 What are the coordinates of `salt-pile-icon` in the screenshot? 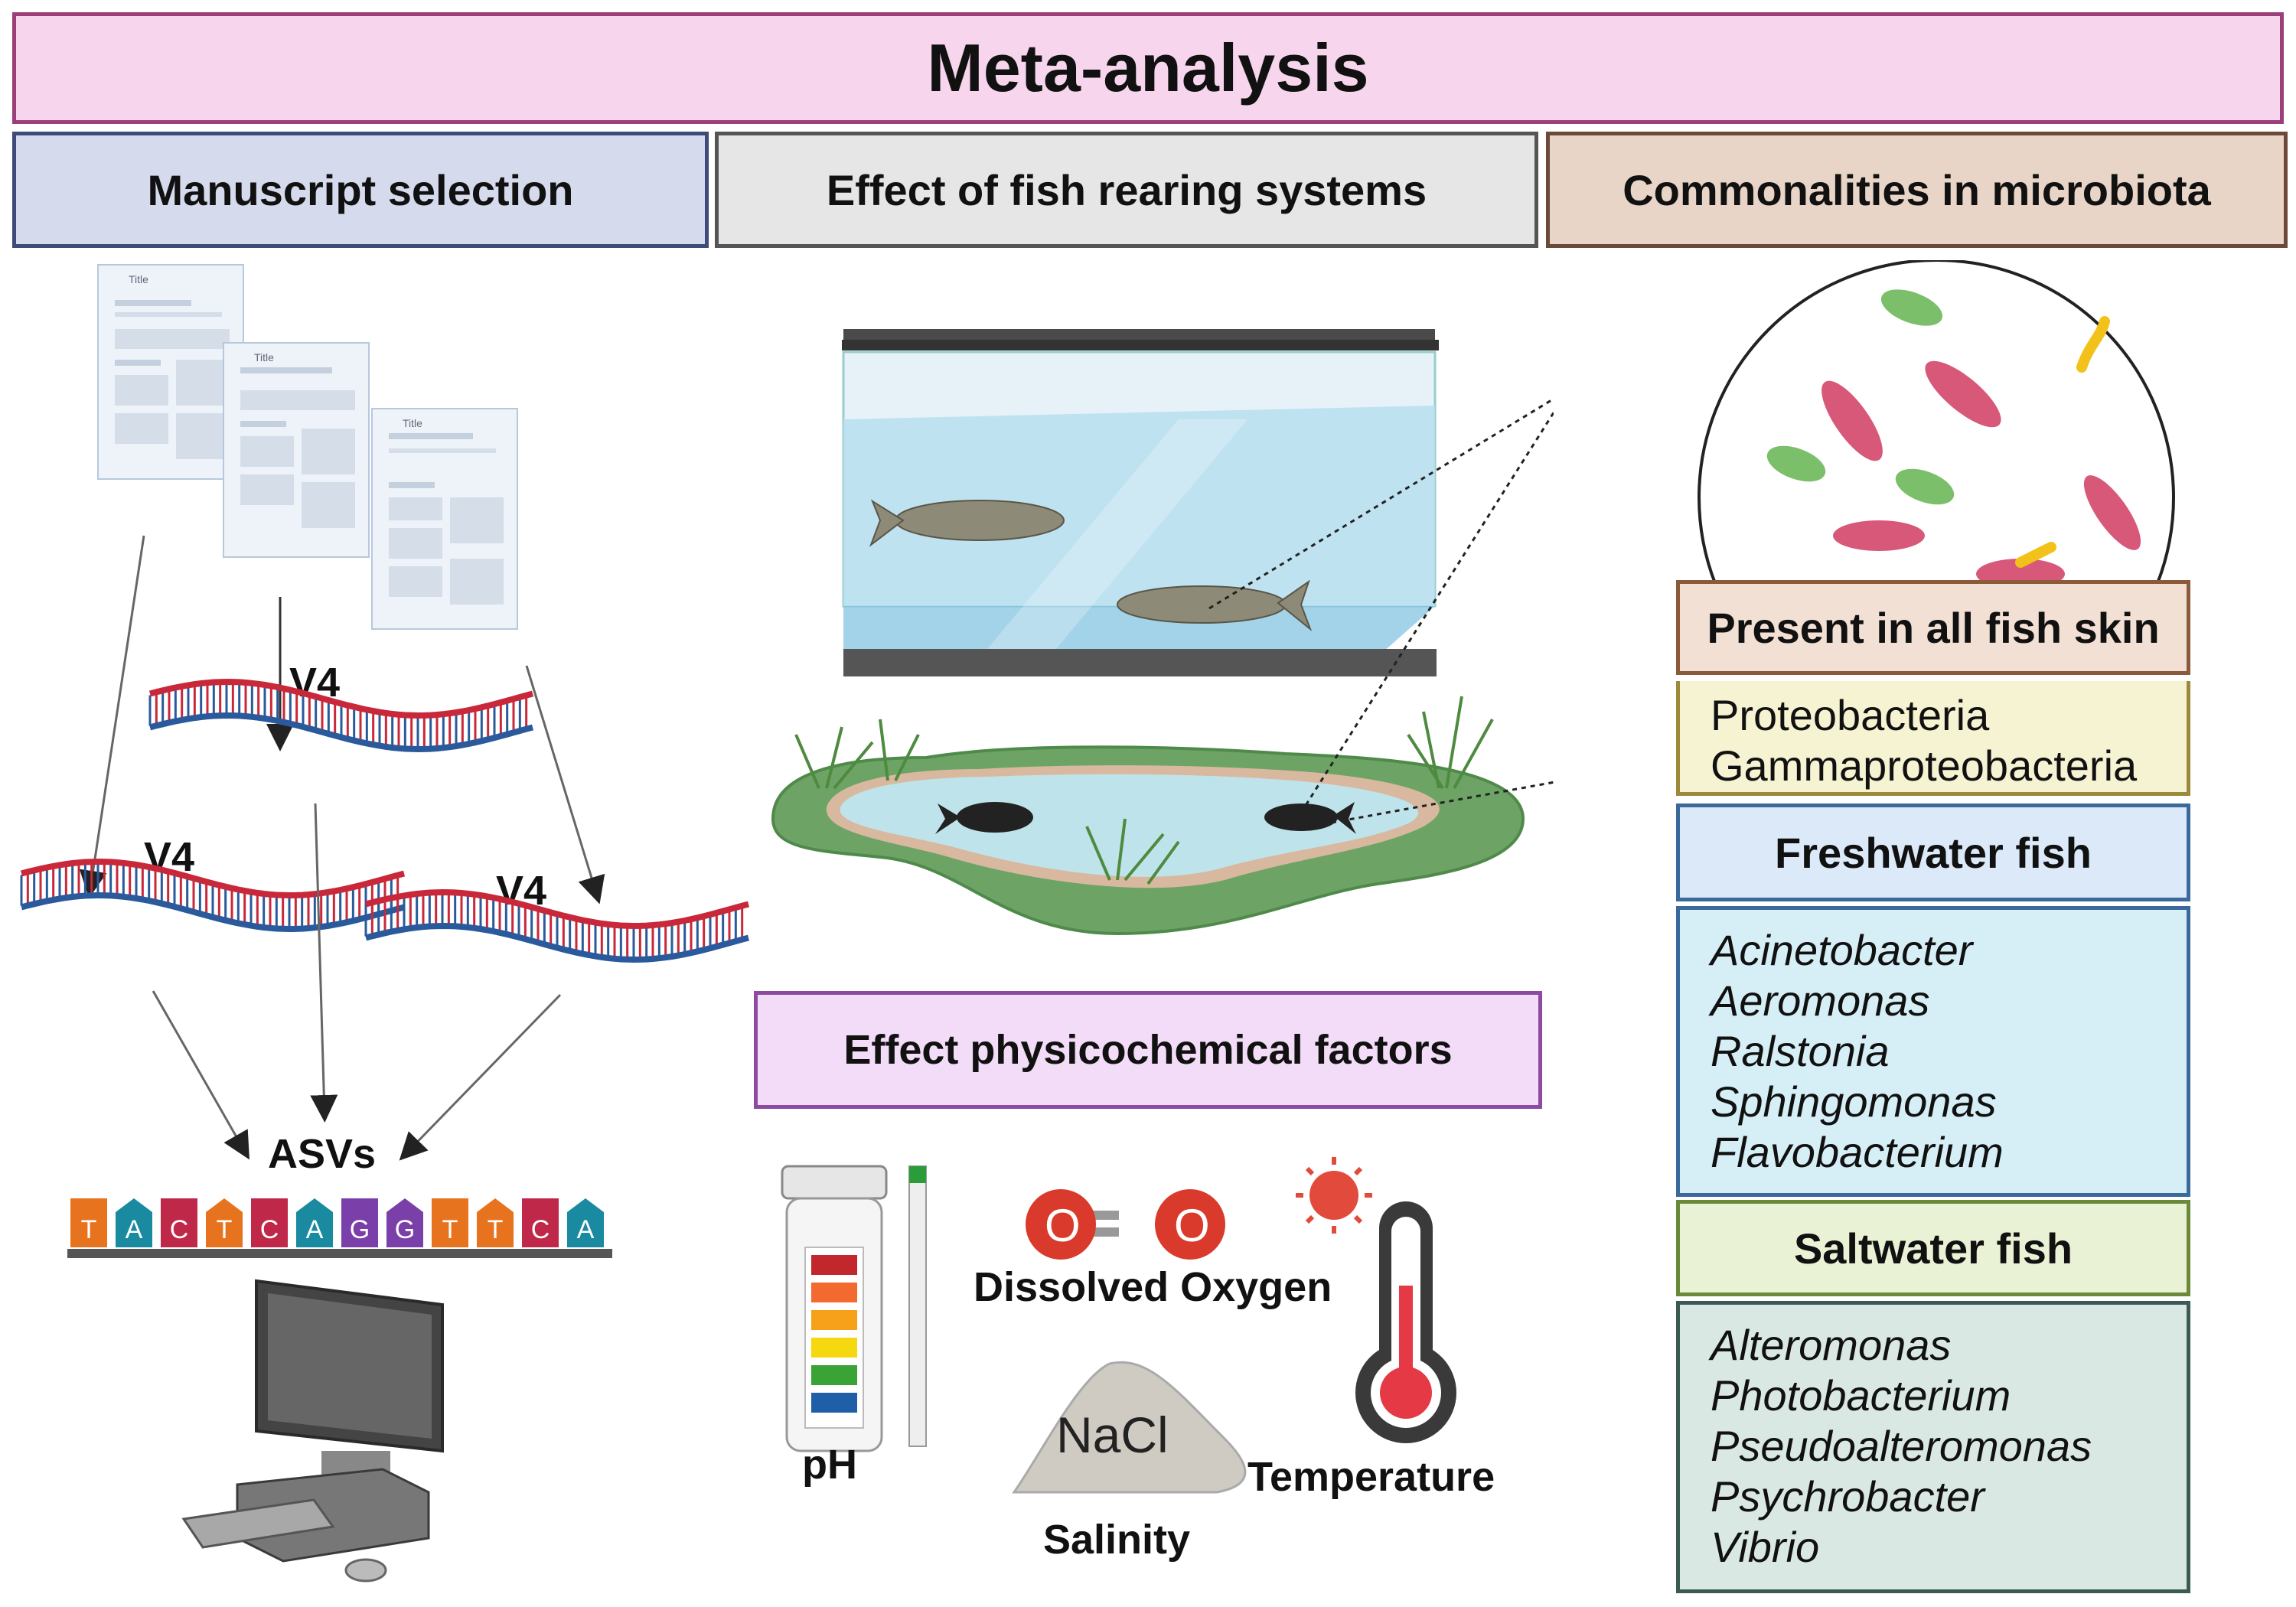 It's located at (1129, 1427).